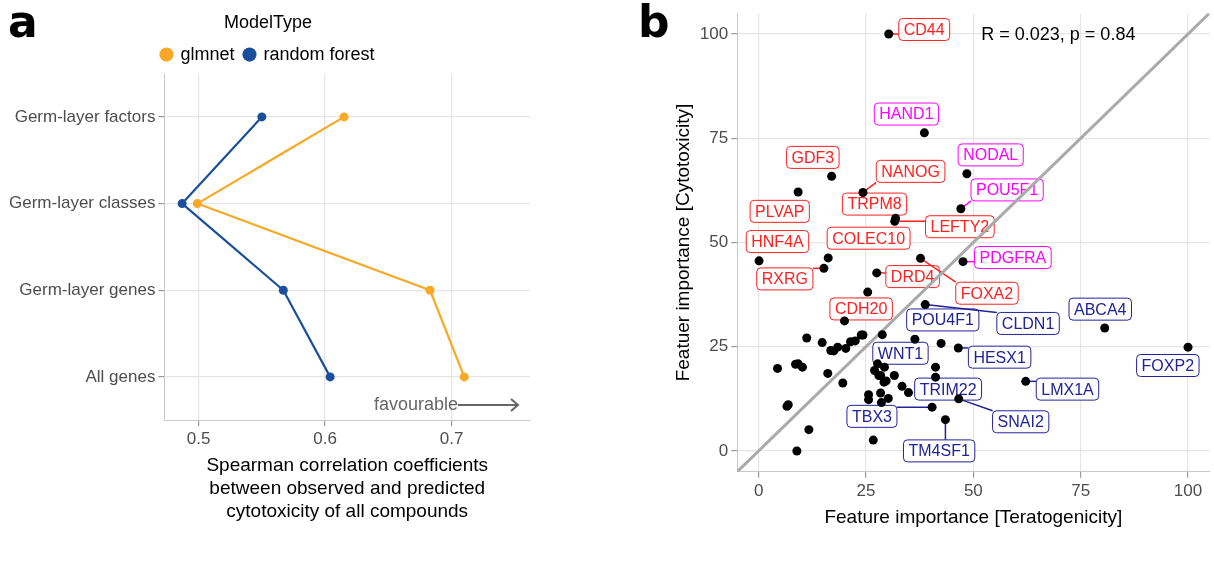  Describe the element at coordinates (1028, 323) in the screenshot. I see `annotation: CLDN1` at that location.